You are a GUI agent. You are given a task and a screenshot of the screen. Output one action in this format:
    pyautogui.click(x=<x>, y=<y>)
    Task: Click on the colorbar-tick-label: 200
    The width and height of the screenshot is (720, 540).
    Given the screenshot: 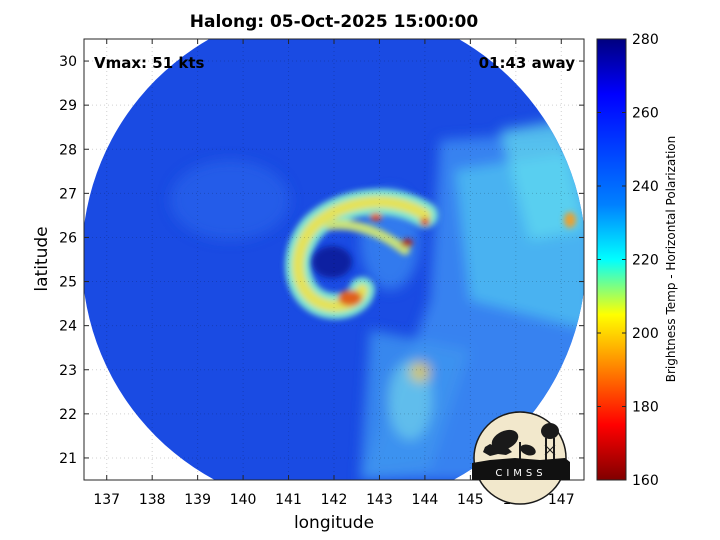 What is the action you would take?
    pyautogui.click(x=645, y=334)
    